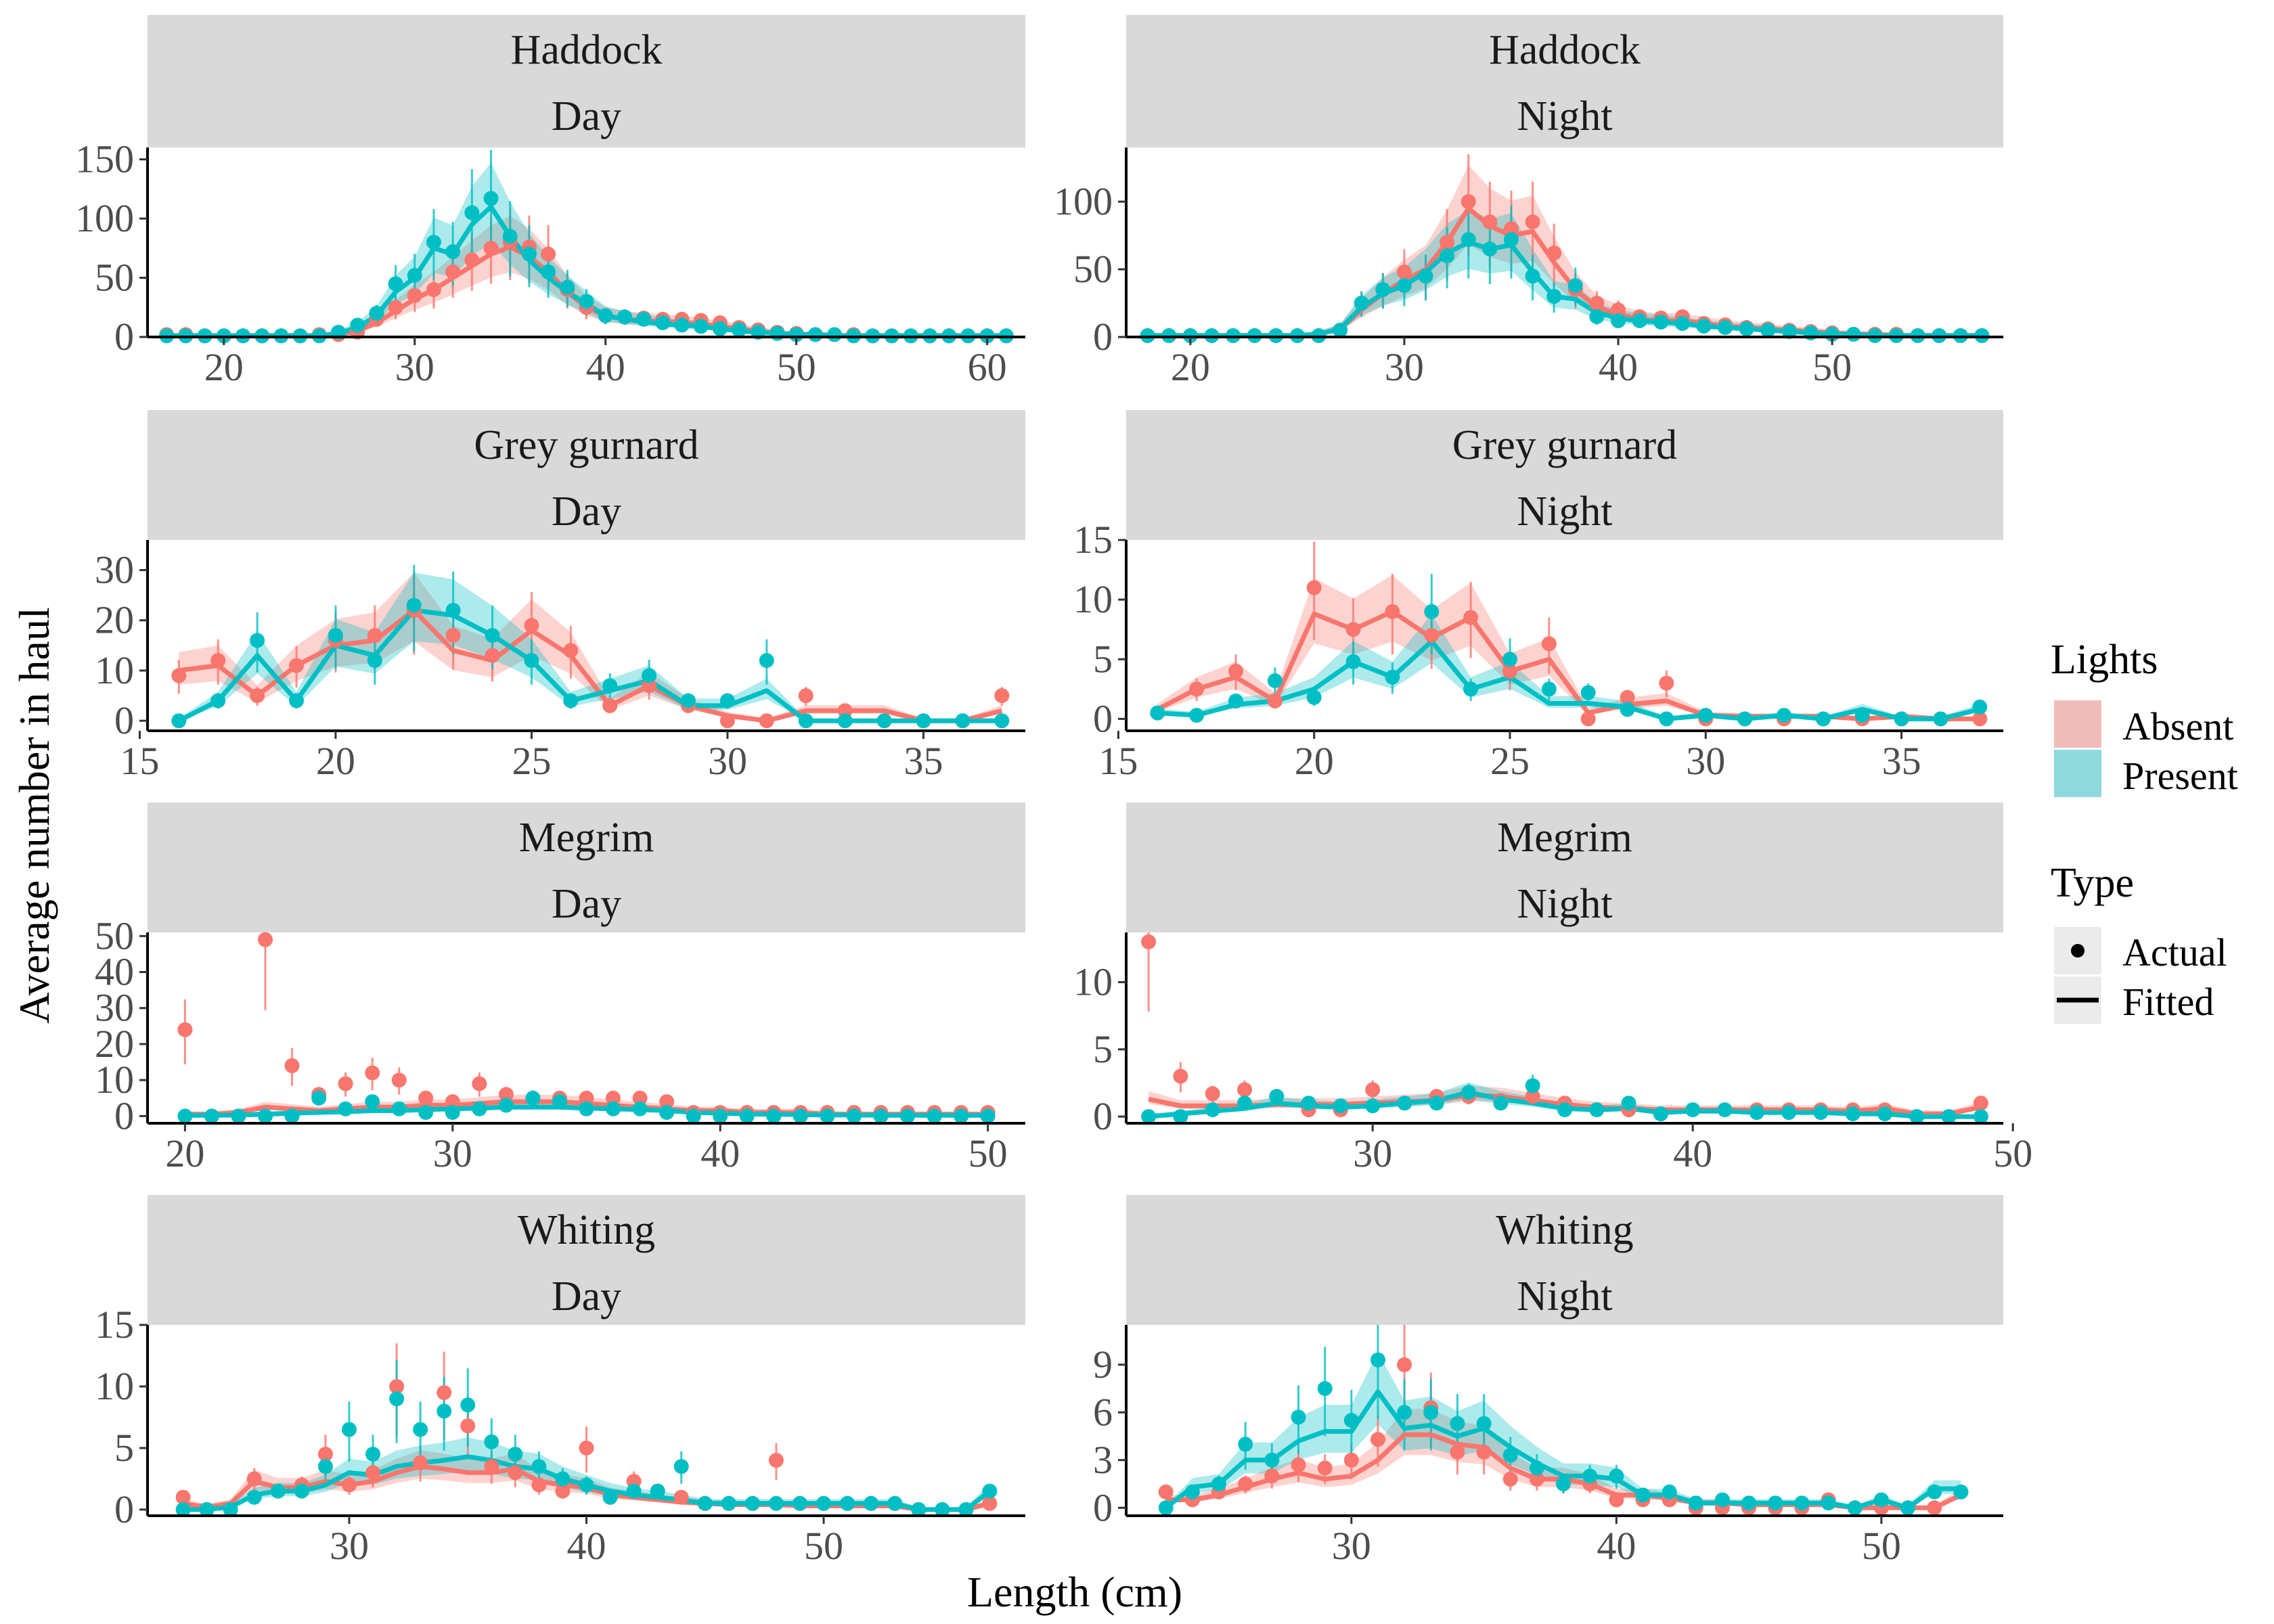 The width and height of the screenshot is (2274, 1624). I want to click on legend-swatch-absent, so click(2077, 724).